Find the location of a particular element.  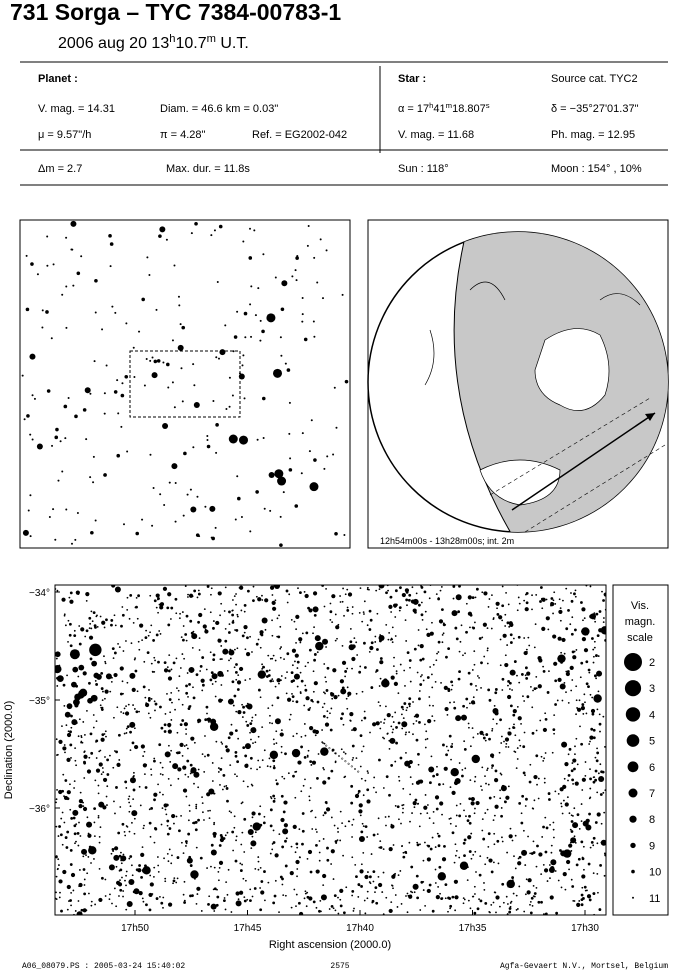

scale-dot is located at coordinates (633, 662).